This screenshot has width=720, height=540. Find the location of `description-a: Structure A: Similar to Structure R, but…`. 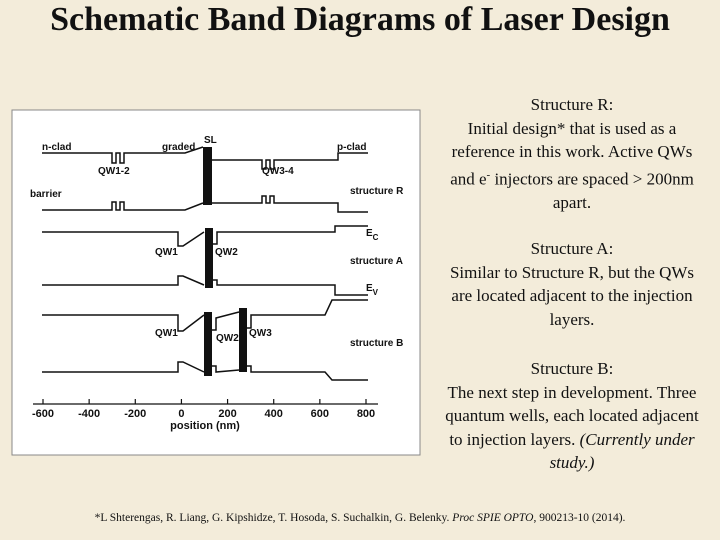

description-a: Structure A: Similar to Structure R, but… is located at coordinates (572, 284).